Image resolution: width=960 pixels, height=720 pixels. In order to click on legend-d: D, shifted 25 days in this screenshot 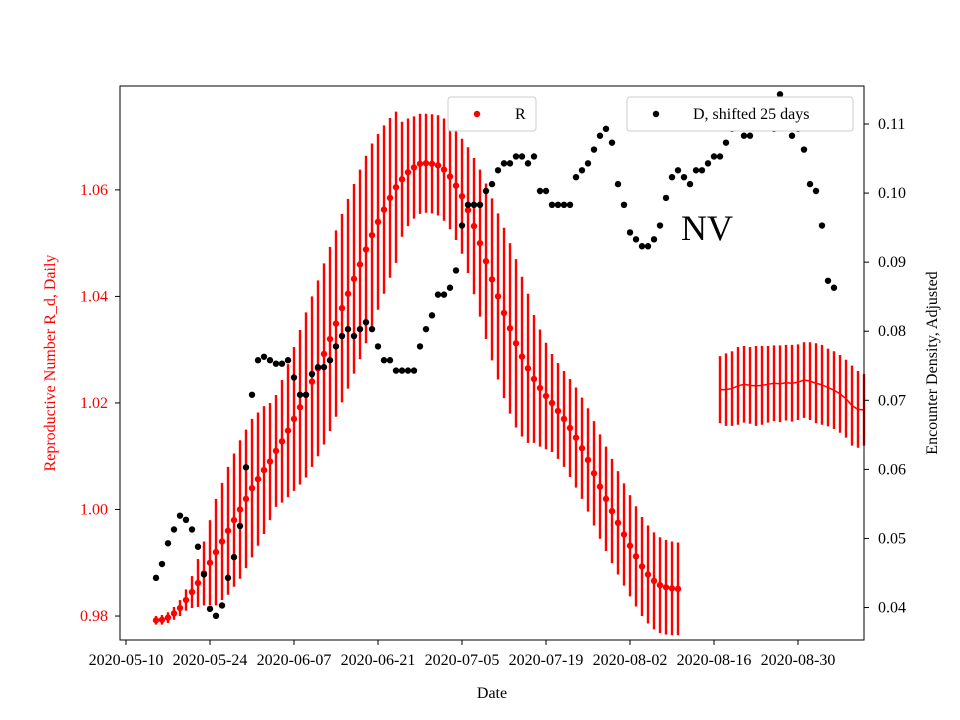, I will do `click(740, 114)`.